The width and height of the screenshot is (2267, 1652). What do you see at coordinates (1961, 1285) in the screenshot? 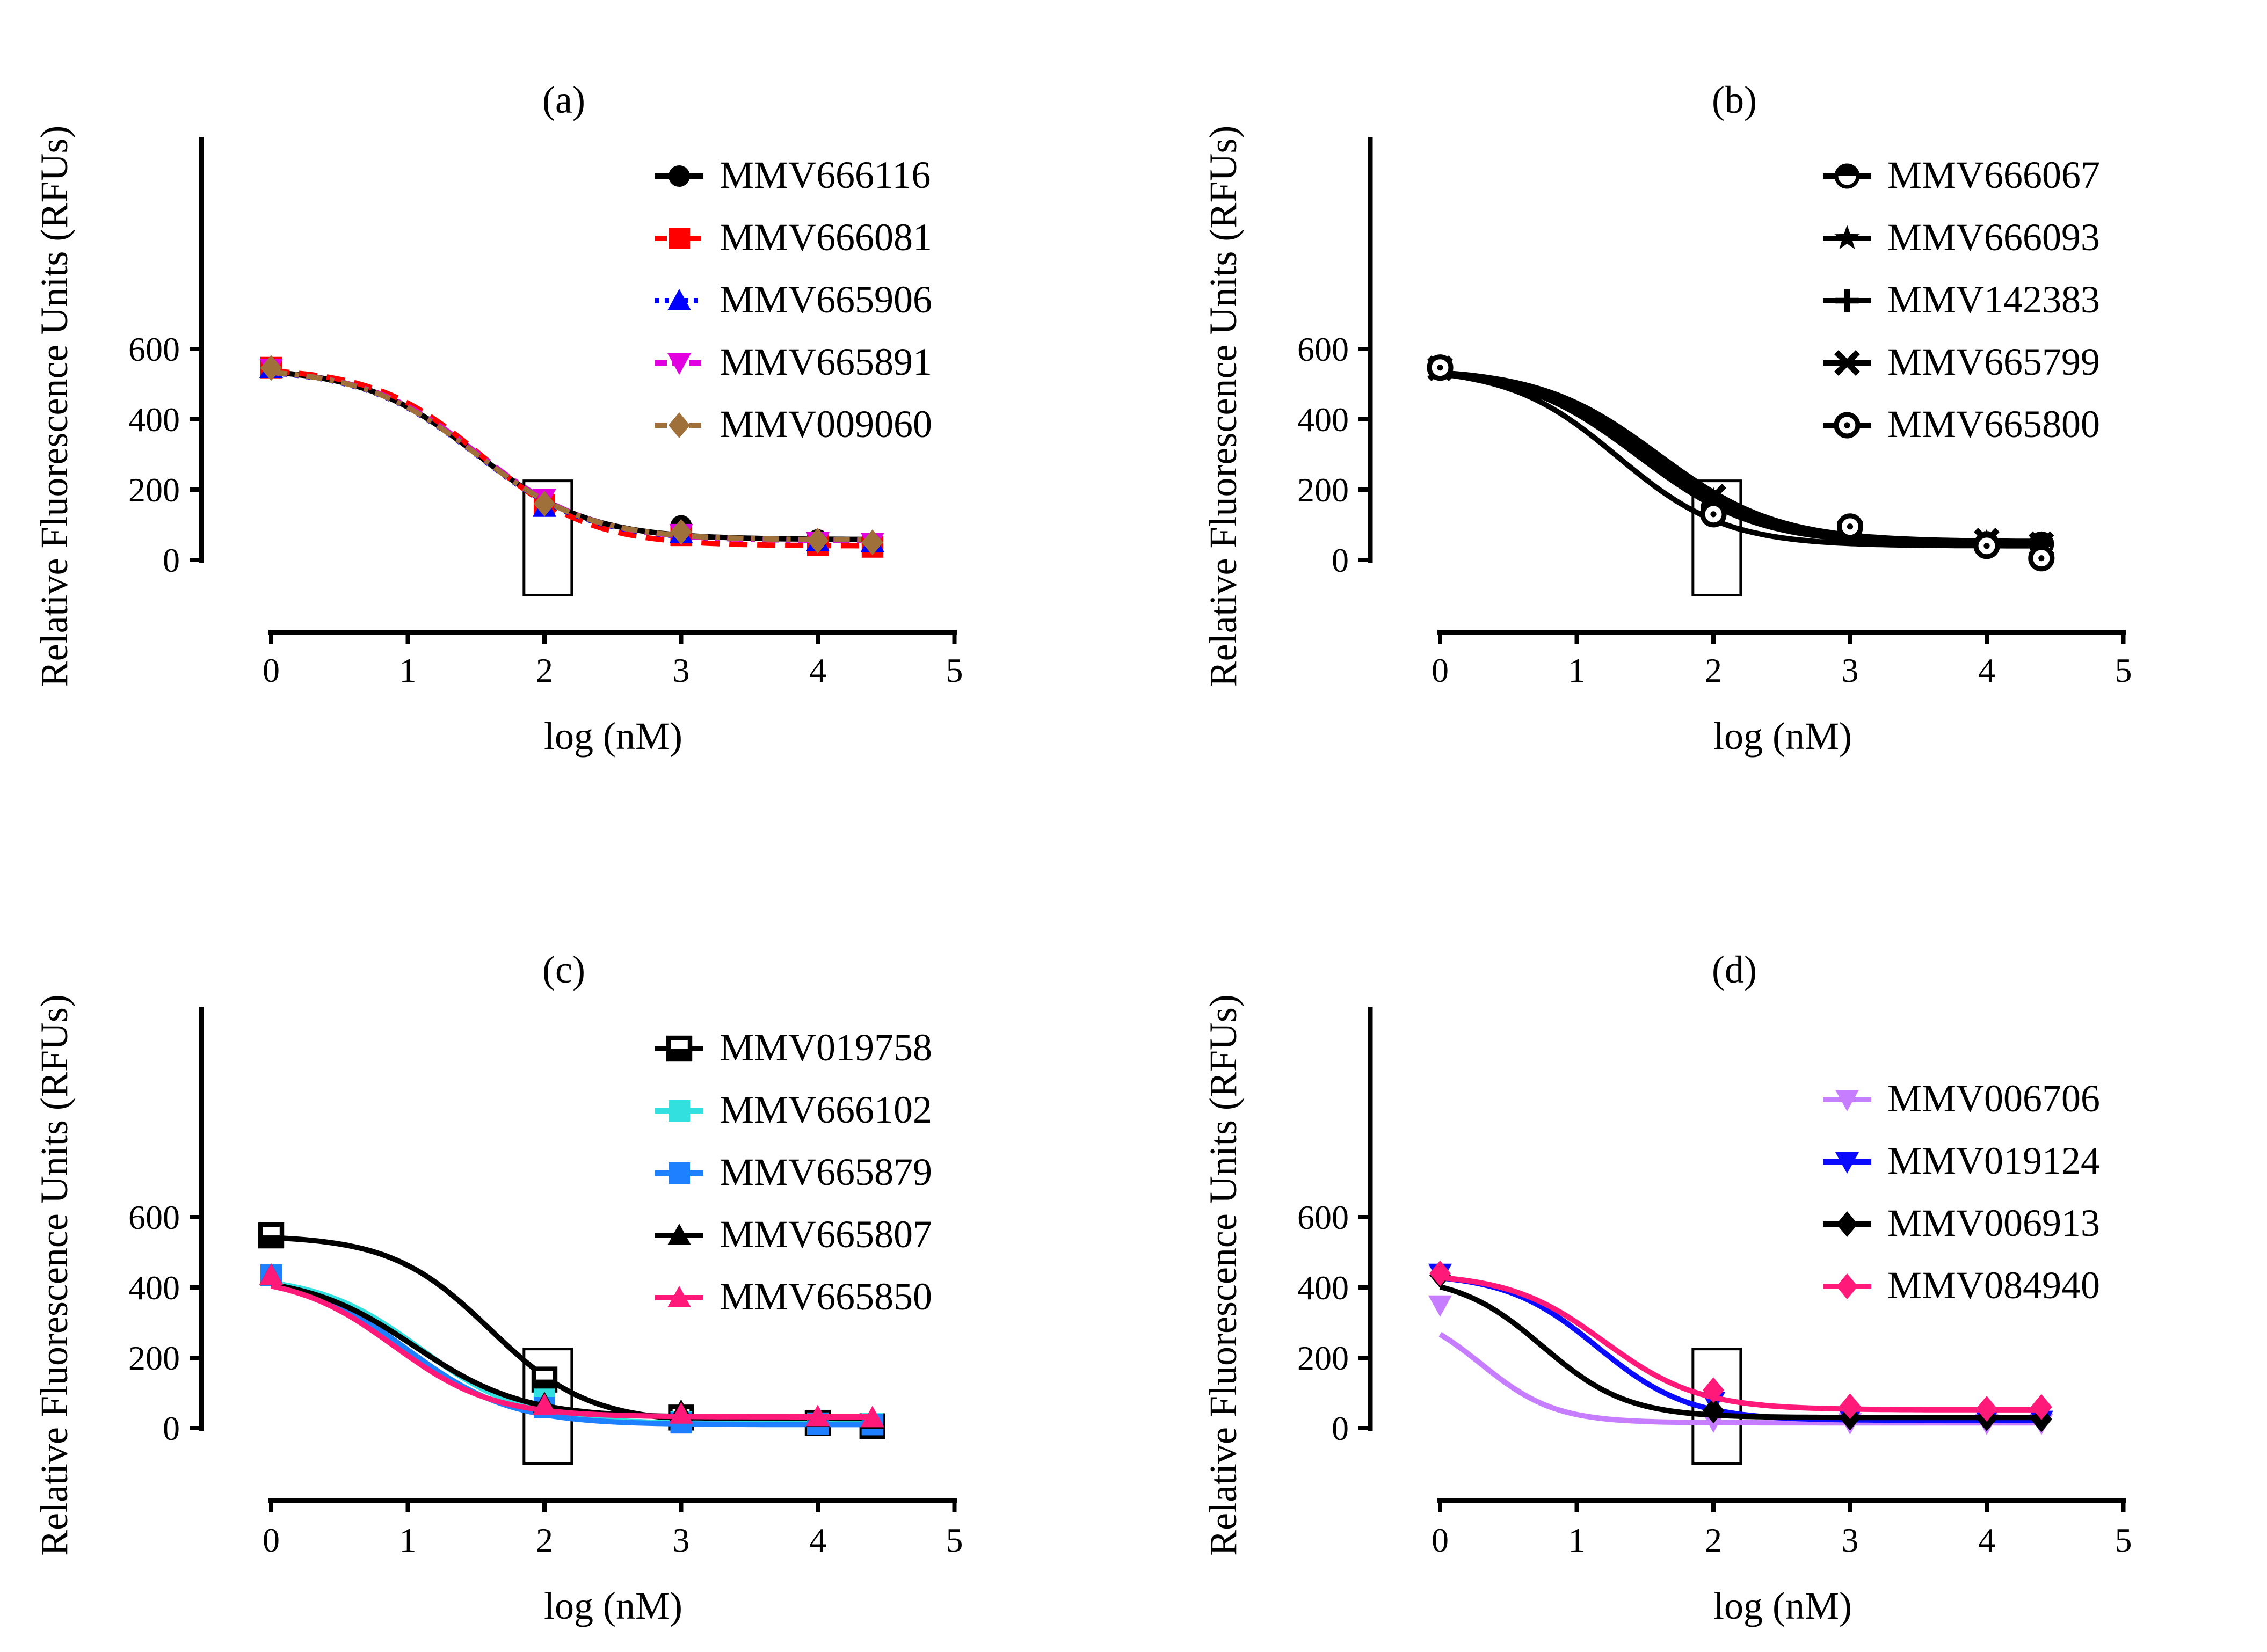
I see `legend-item: MMV084940` at bounding box center [1961, 1285].